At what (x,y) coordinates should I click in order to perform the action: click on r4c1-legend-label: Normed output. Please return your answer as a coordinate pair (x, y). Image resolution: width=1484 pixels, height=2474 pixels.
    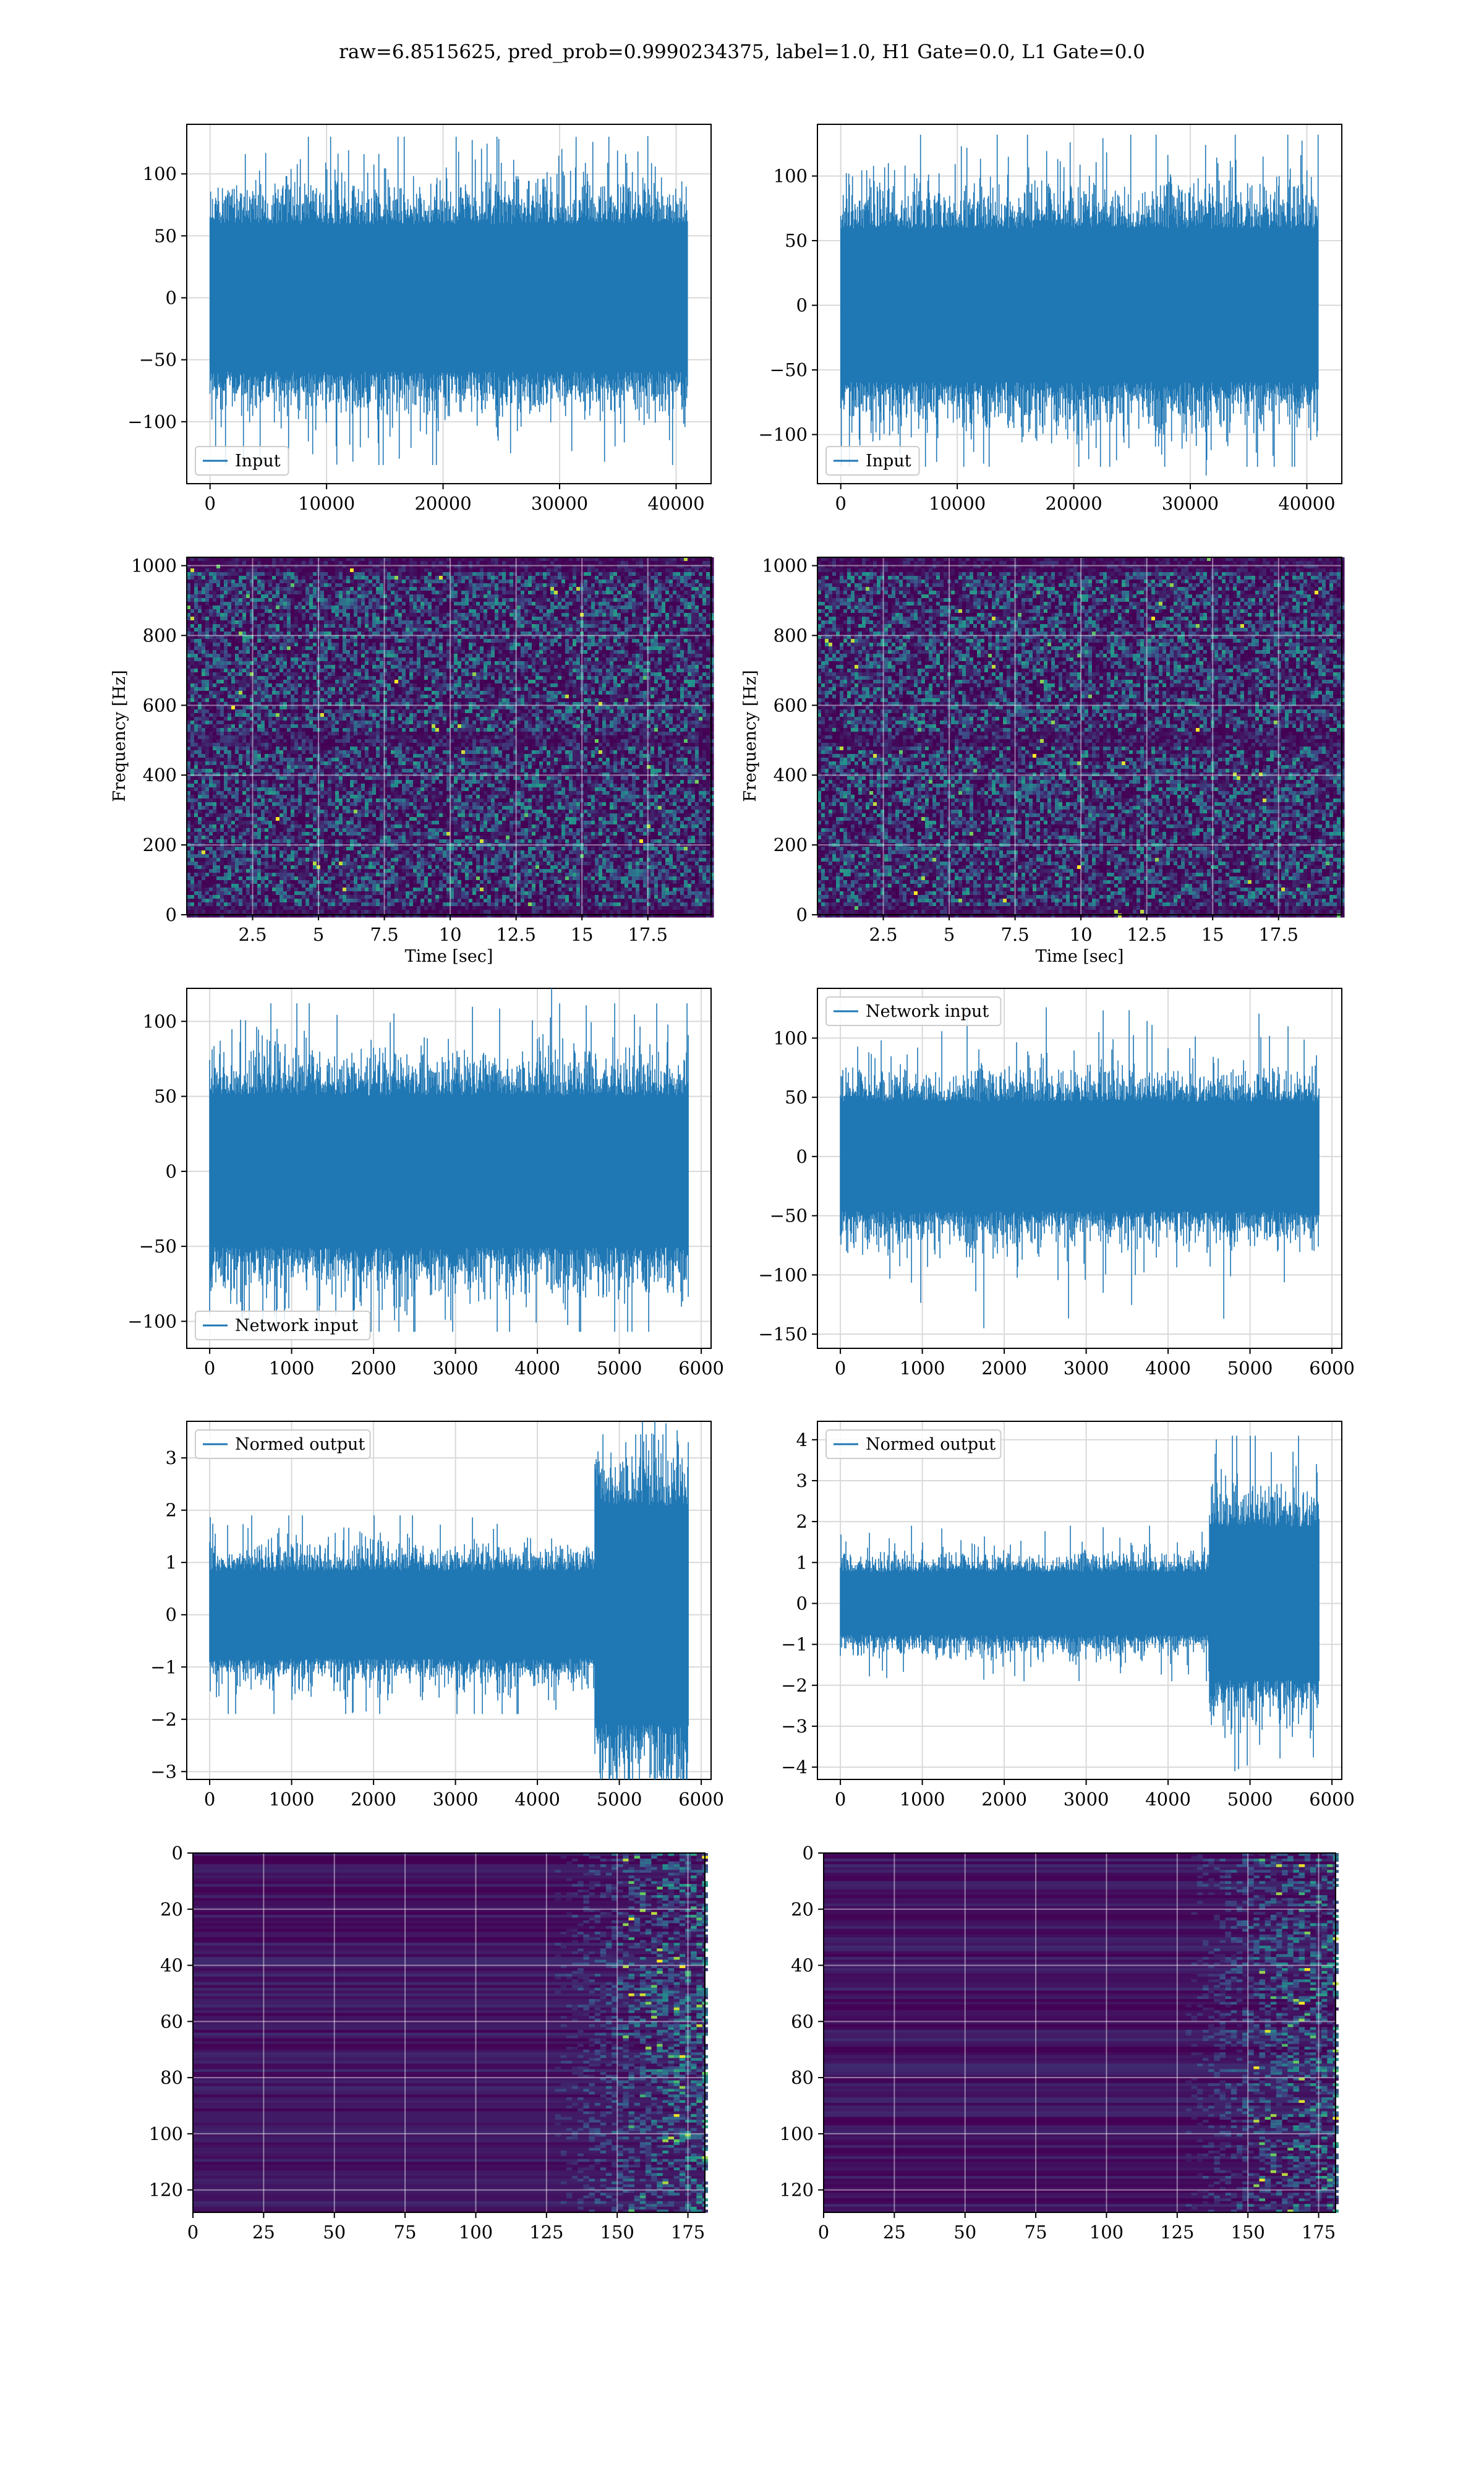
    Looking at the image, I should click on (300, 1444).